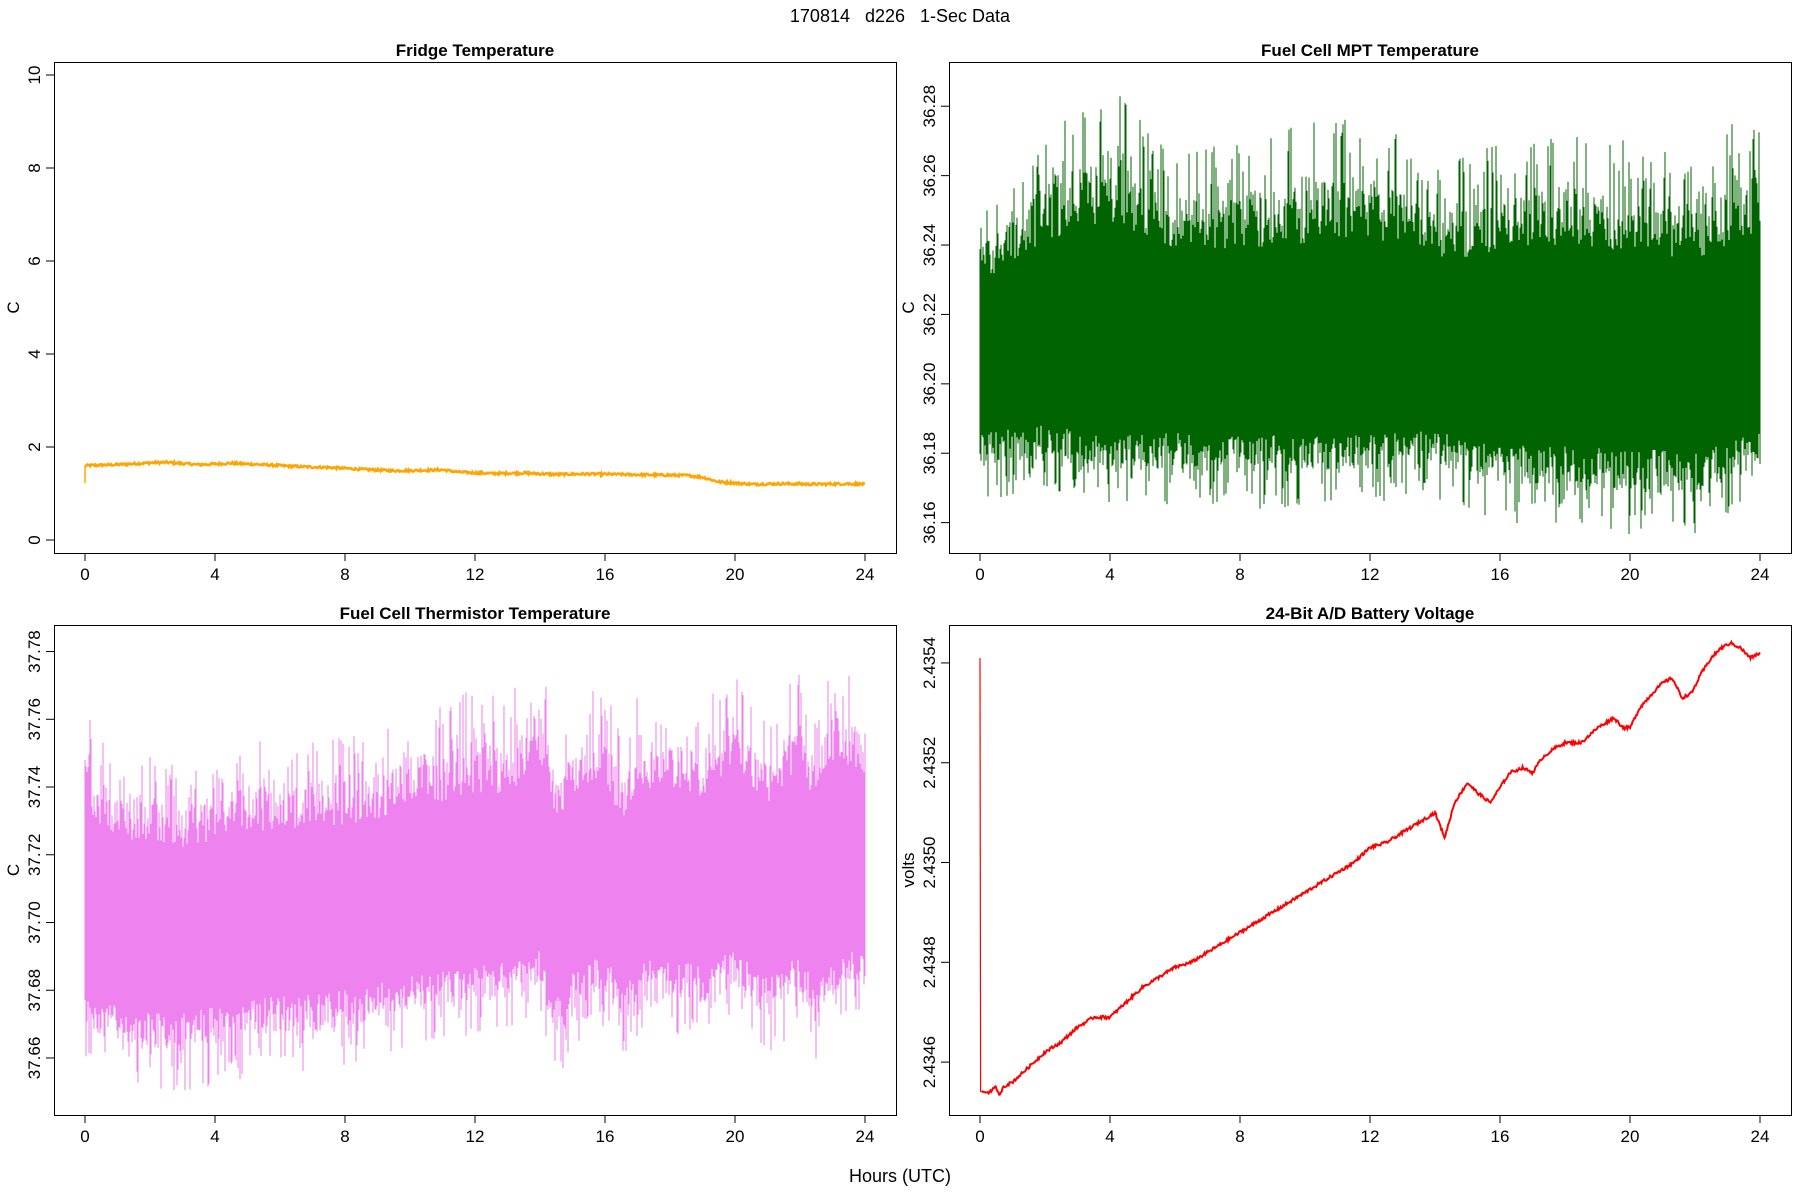  What do you see at coordinates (605, 574) in the screenshot?
I see `fridge-temperature-x-tick-label: 16` at bounding box center [605, 574].